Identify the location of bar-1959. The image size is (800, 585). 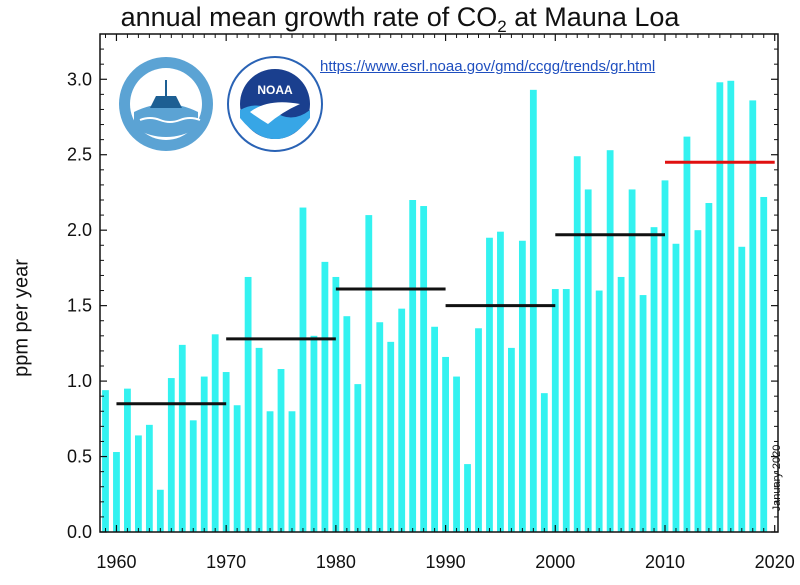
(105, 461).